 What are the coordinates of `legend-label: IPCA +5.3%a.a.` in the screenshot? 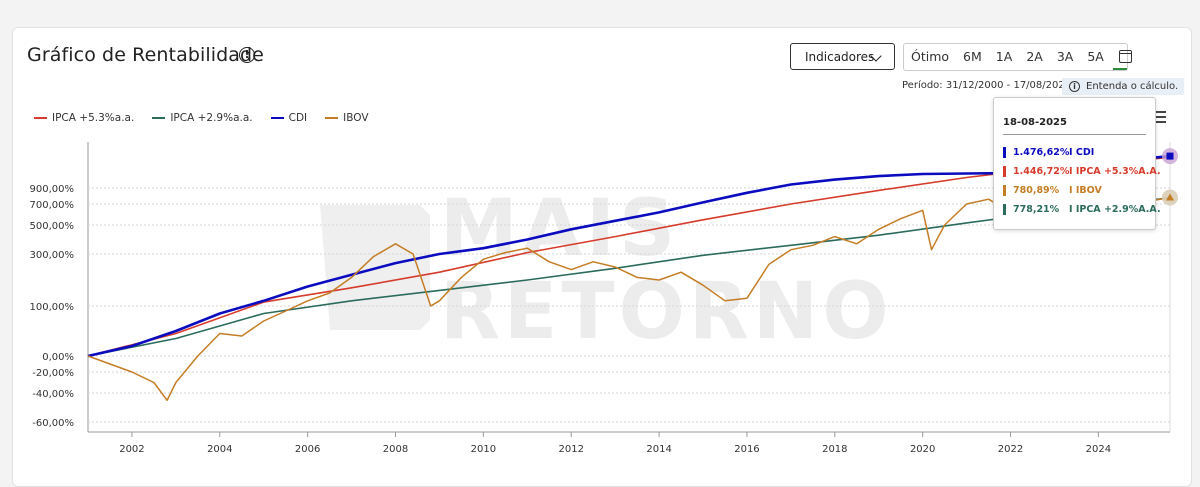 It's located at (93, 118).